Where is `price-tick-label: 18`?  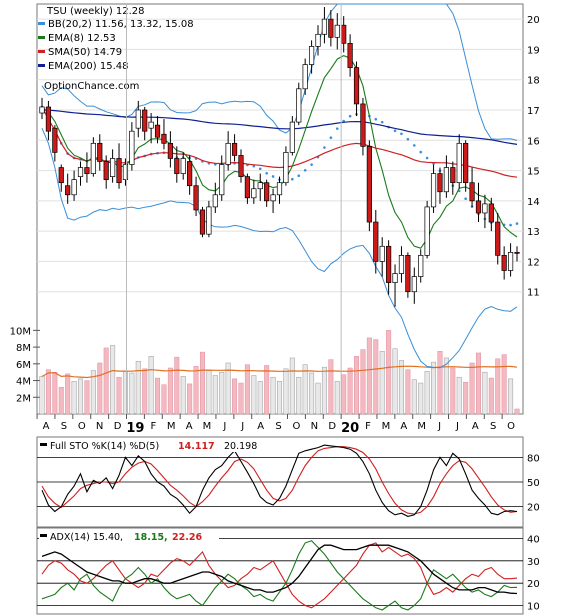 price-tick-label: 18 is located at coordinates (533, 81).